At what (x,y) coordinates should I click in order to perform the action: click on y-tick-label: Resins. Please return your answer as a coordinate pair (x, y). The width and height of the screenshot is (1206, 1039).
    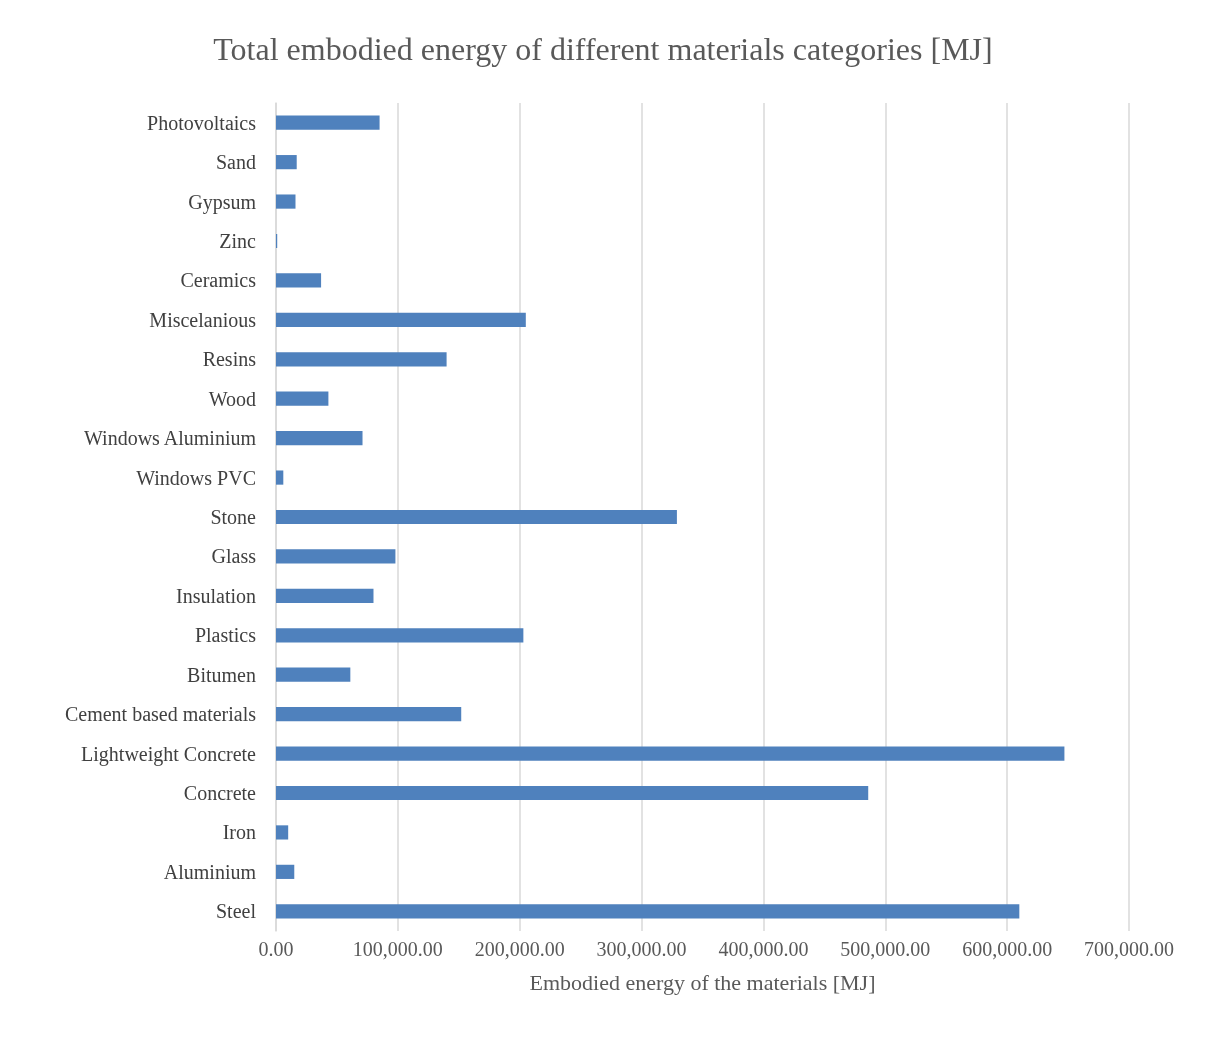
    Looking at the image, I should click on (229, 359).